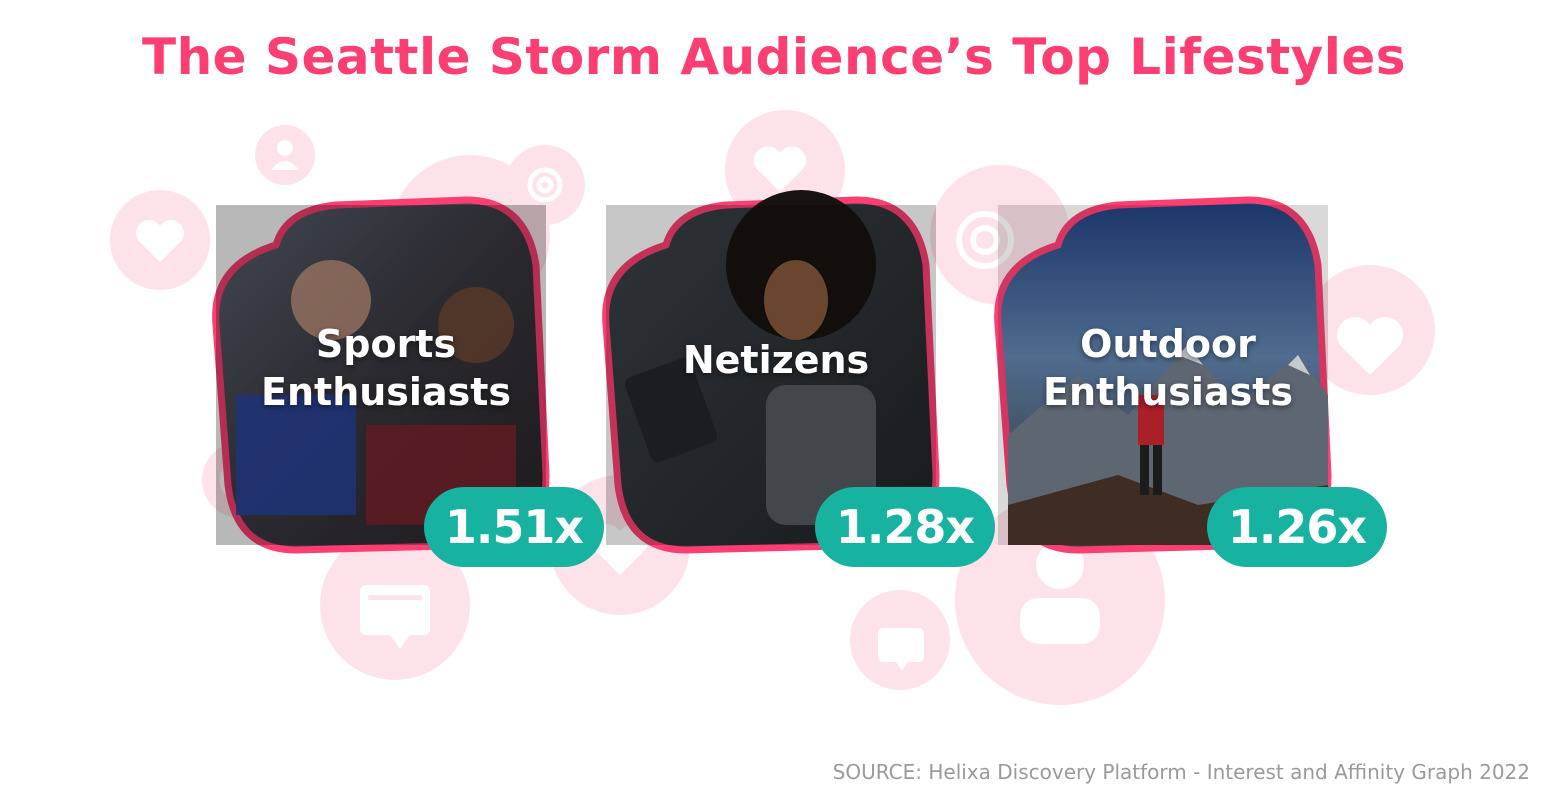 This screenshot has height=799, width=1548. I want to click on target-icon, so click(985, 240).